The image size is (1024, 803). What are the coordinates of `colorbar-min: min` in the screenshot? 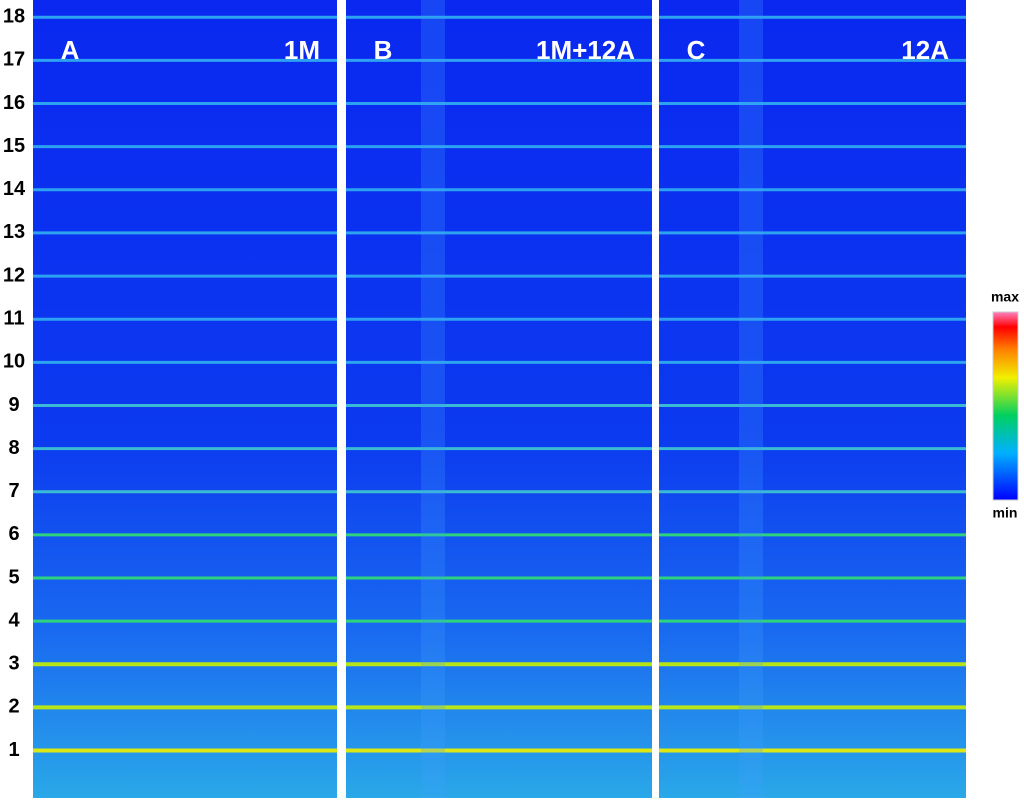 It's located at (1005, 513).